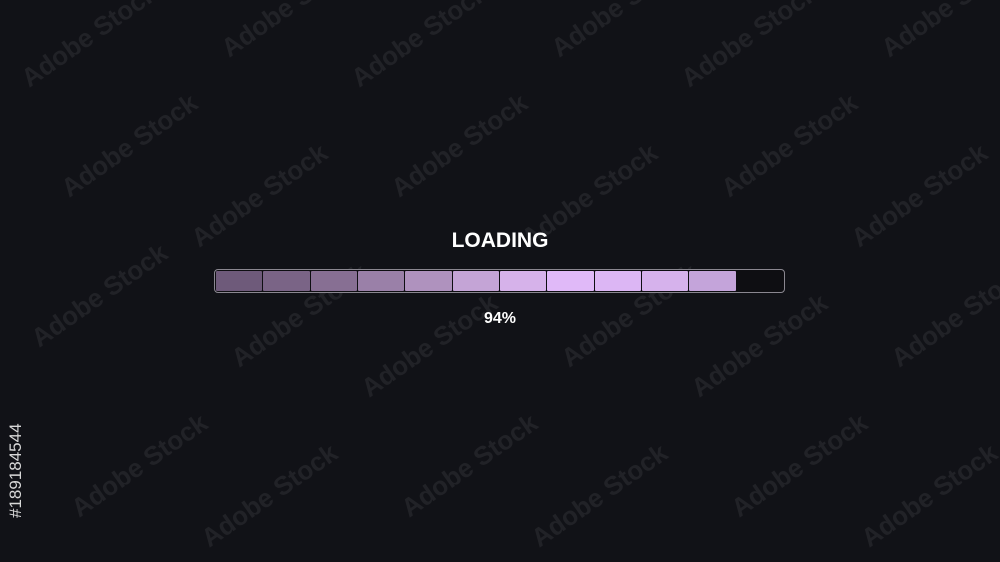 This screenshot has width=1000, height=562. What do you see at coordinates (759, 281) in the screenshot?
I see `progress-segment-empty` at bounding box center [759, 281].